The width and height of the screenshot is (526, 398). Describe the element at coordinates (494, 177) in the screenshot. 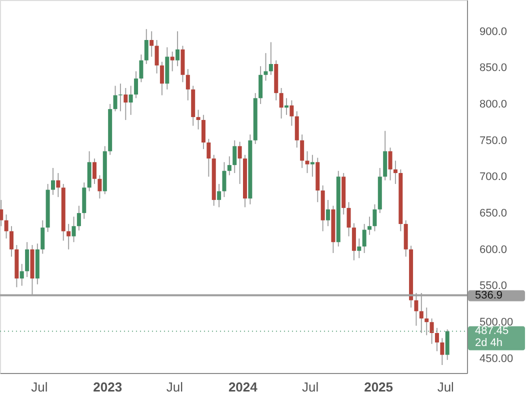

I see `y-tick-label: 700.0` at that location.